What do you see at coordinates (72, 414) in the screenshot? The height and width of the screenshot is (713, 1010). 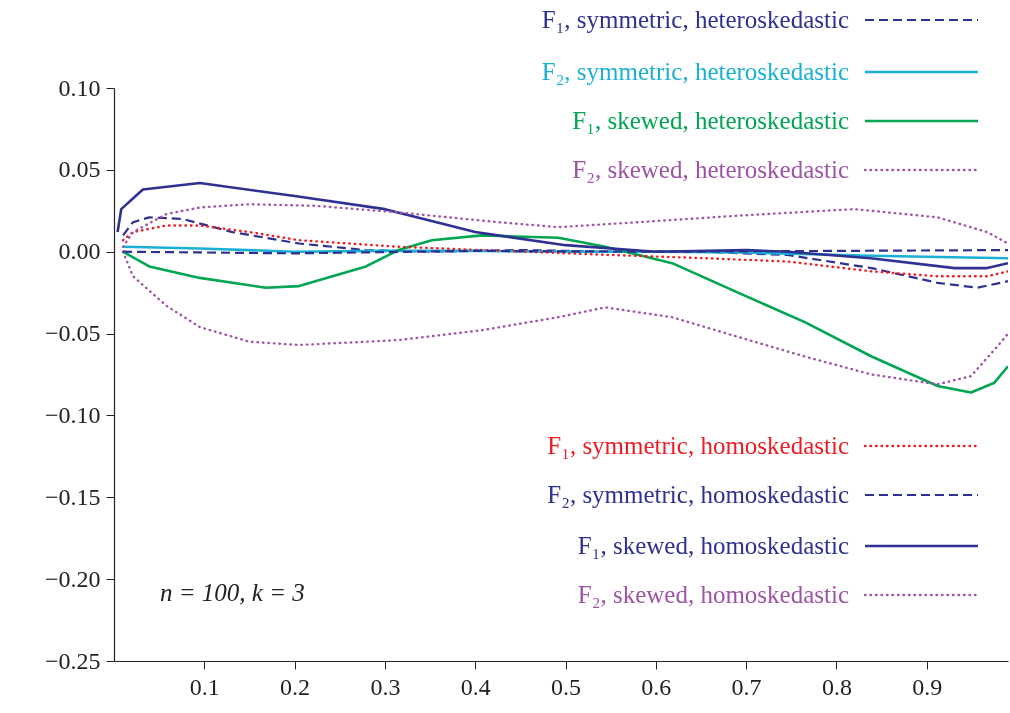 I see `y-tick-label: −0.10` at bounding box center [72, 414].